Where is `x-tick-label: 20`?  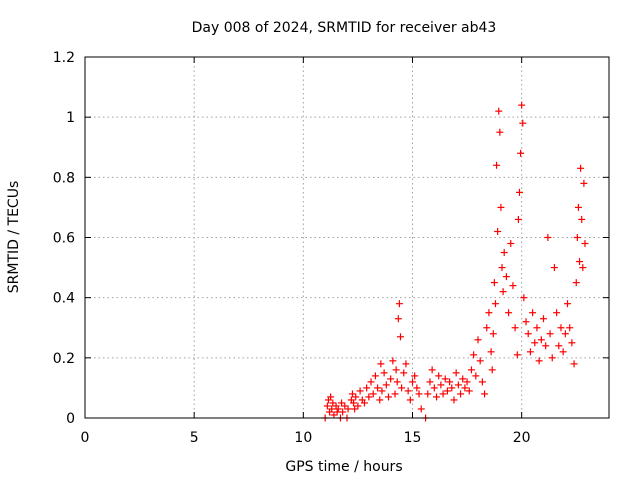
x-tick-label: 20 is located at coordinates (522, 438).